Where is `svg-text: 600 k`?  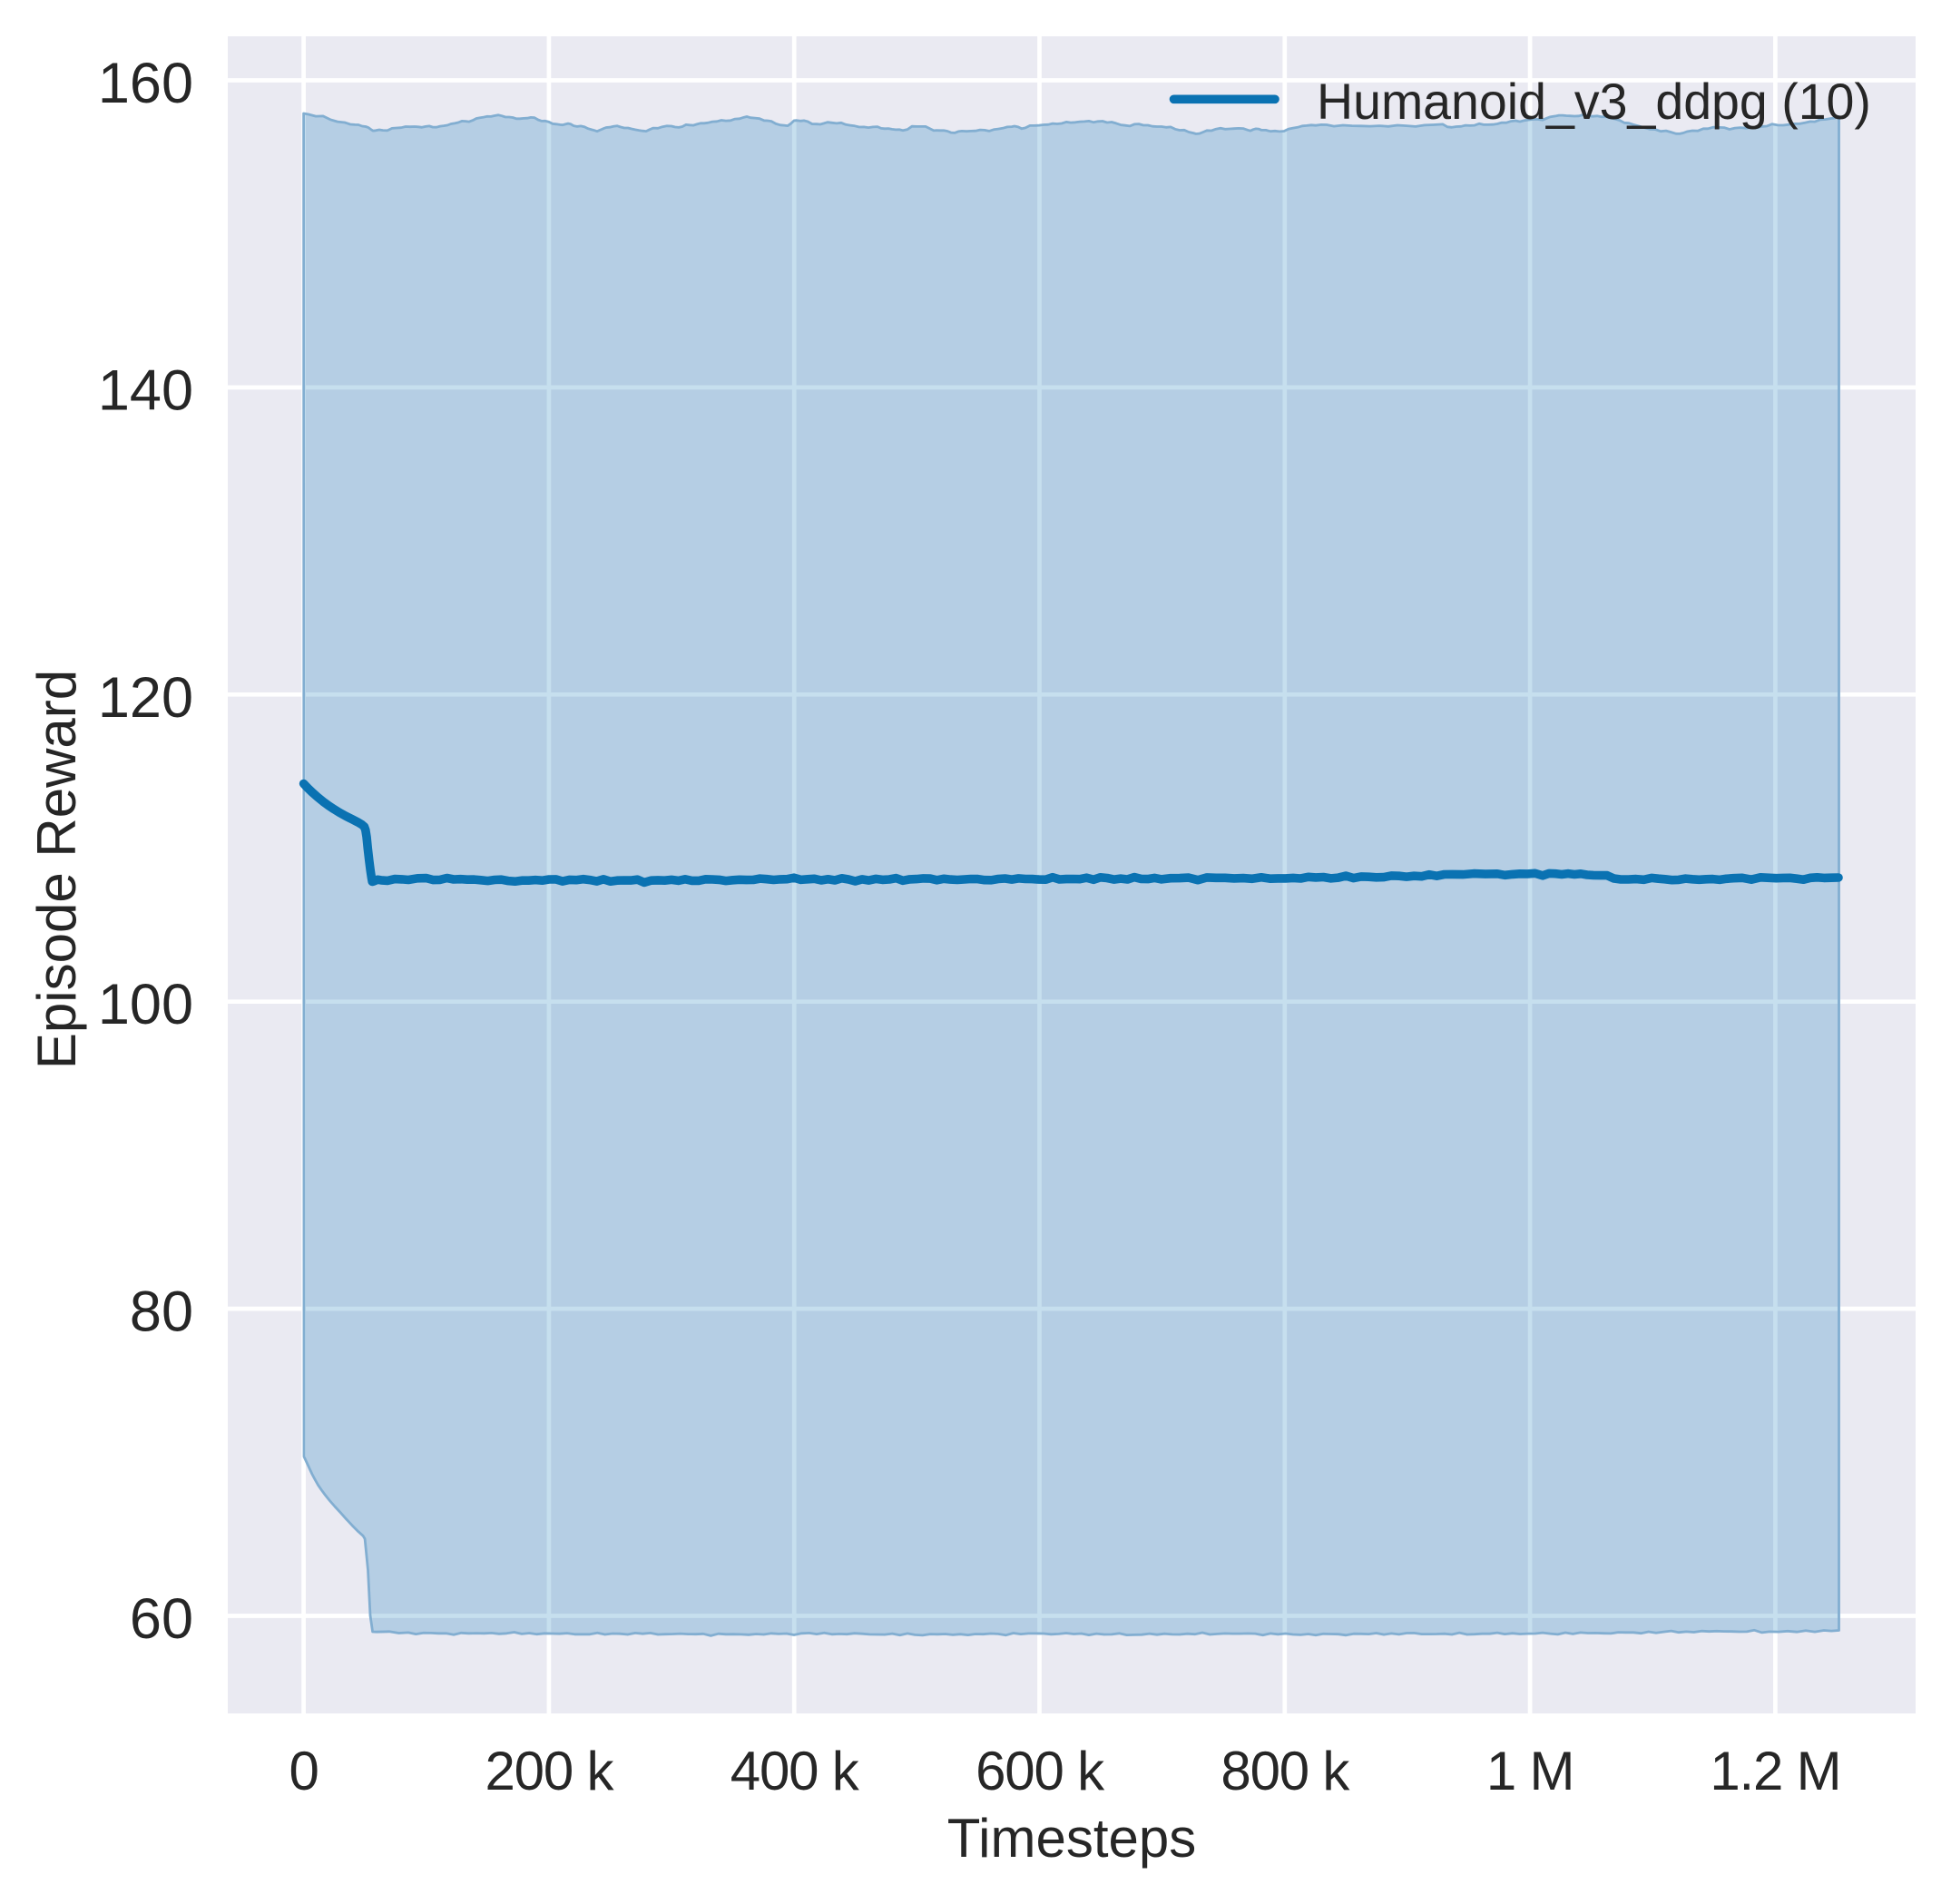
svg-text: 600 k is located at coordinates (1041, 1771).